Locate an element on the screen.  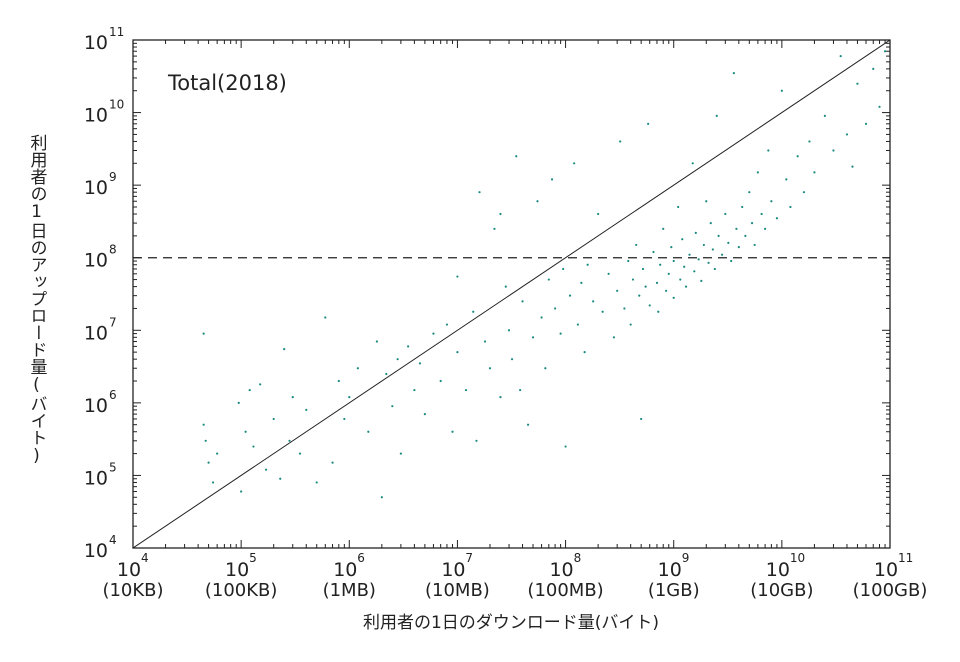
x-tick-unit-label: (10KB) is located at coordinates (132, 590).